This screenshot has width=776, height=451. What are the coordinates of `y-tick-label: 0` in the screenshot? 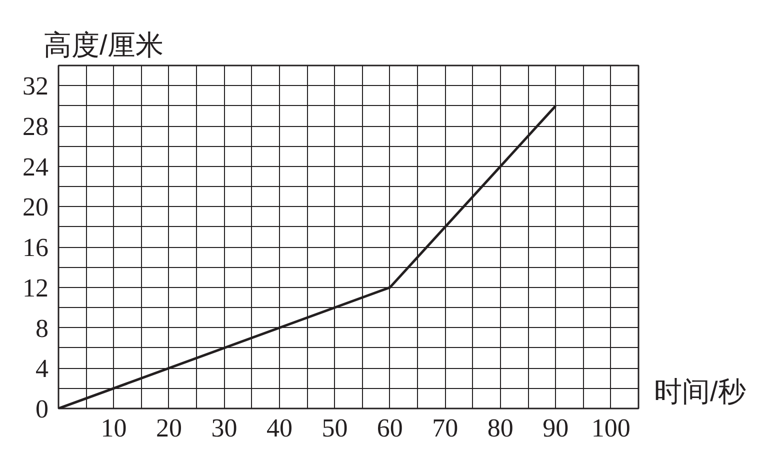 It's located at (42, 409).